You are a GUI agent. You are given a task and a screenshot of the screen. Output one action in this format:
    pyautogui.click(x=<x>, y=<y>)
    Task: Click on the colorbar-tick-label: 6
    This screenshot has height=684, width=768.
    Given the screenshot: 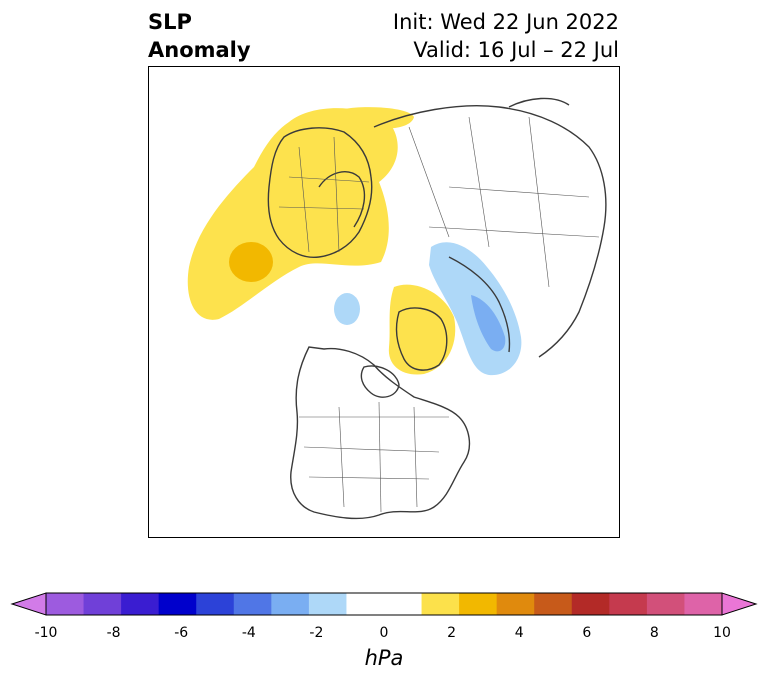 What is the action you would take?
    pyautogui.click(x=587, y=633)
    